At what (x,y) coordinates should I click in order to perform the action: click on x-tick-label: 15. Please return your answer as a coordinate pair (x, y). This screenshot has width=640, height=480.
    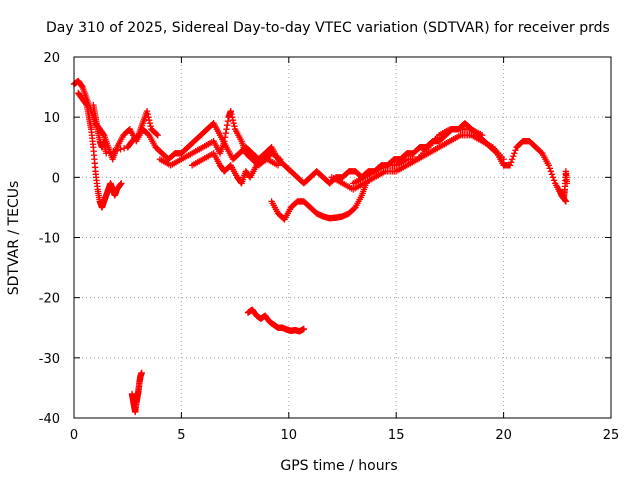
    Looking at the image, I should click on (396, 435).